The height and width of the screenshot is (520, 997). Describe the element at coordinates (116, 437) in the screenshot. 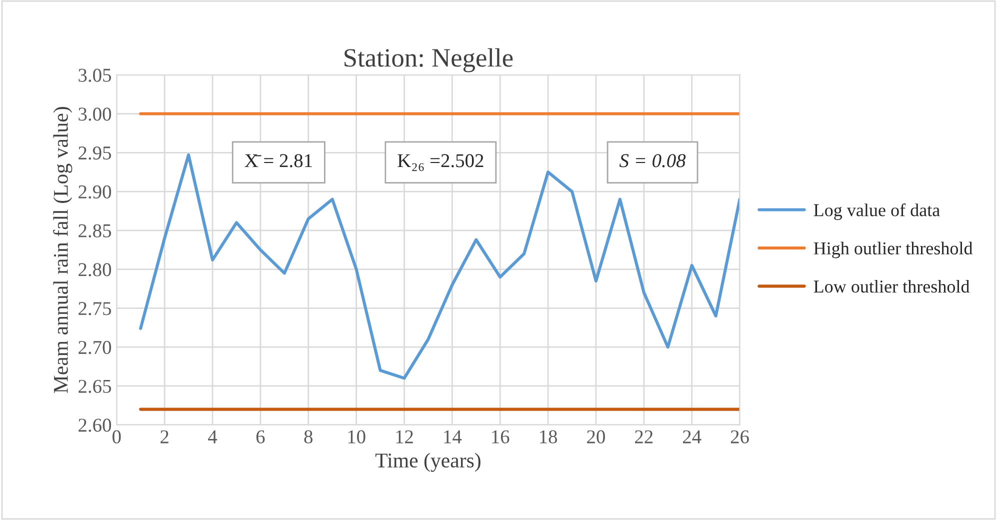

I see `x-tick-label: 0` at that location.